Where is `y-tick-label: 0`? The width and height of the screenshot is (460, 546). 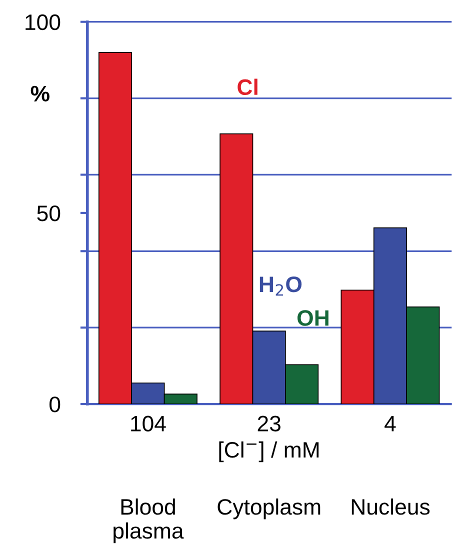
y-tick-label: 0 is located at coordinates (55, 404).